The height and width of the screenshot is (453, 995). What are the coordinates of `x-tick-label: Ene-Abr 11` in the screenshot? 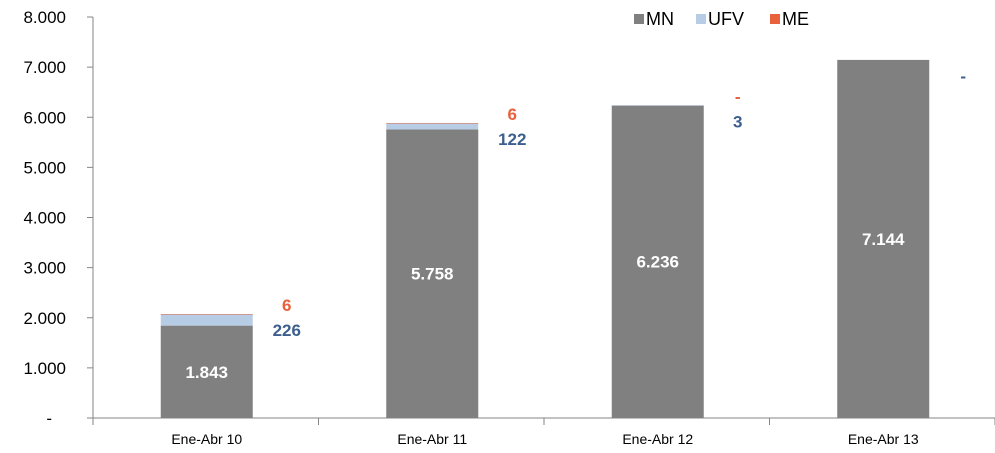 It's located at (432, 439).